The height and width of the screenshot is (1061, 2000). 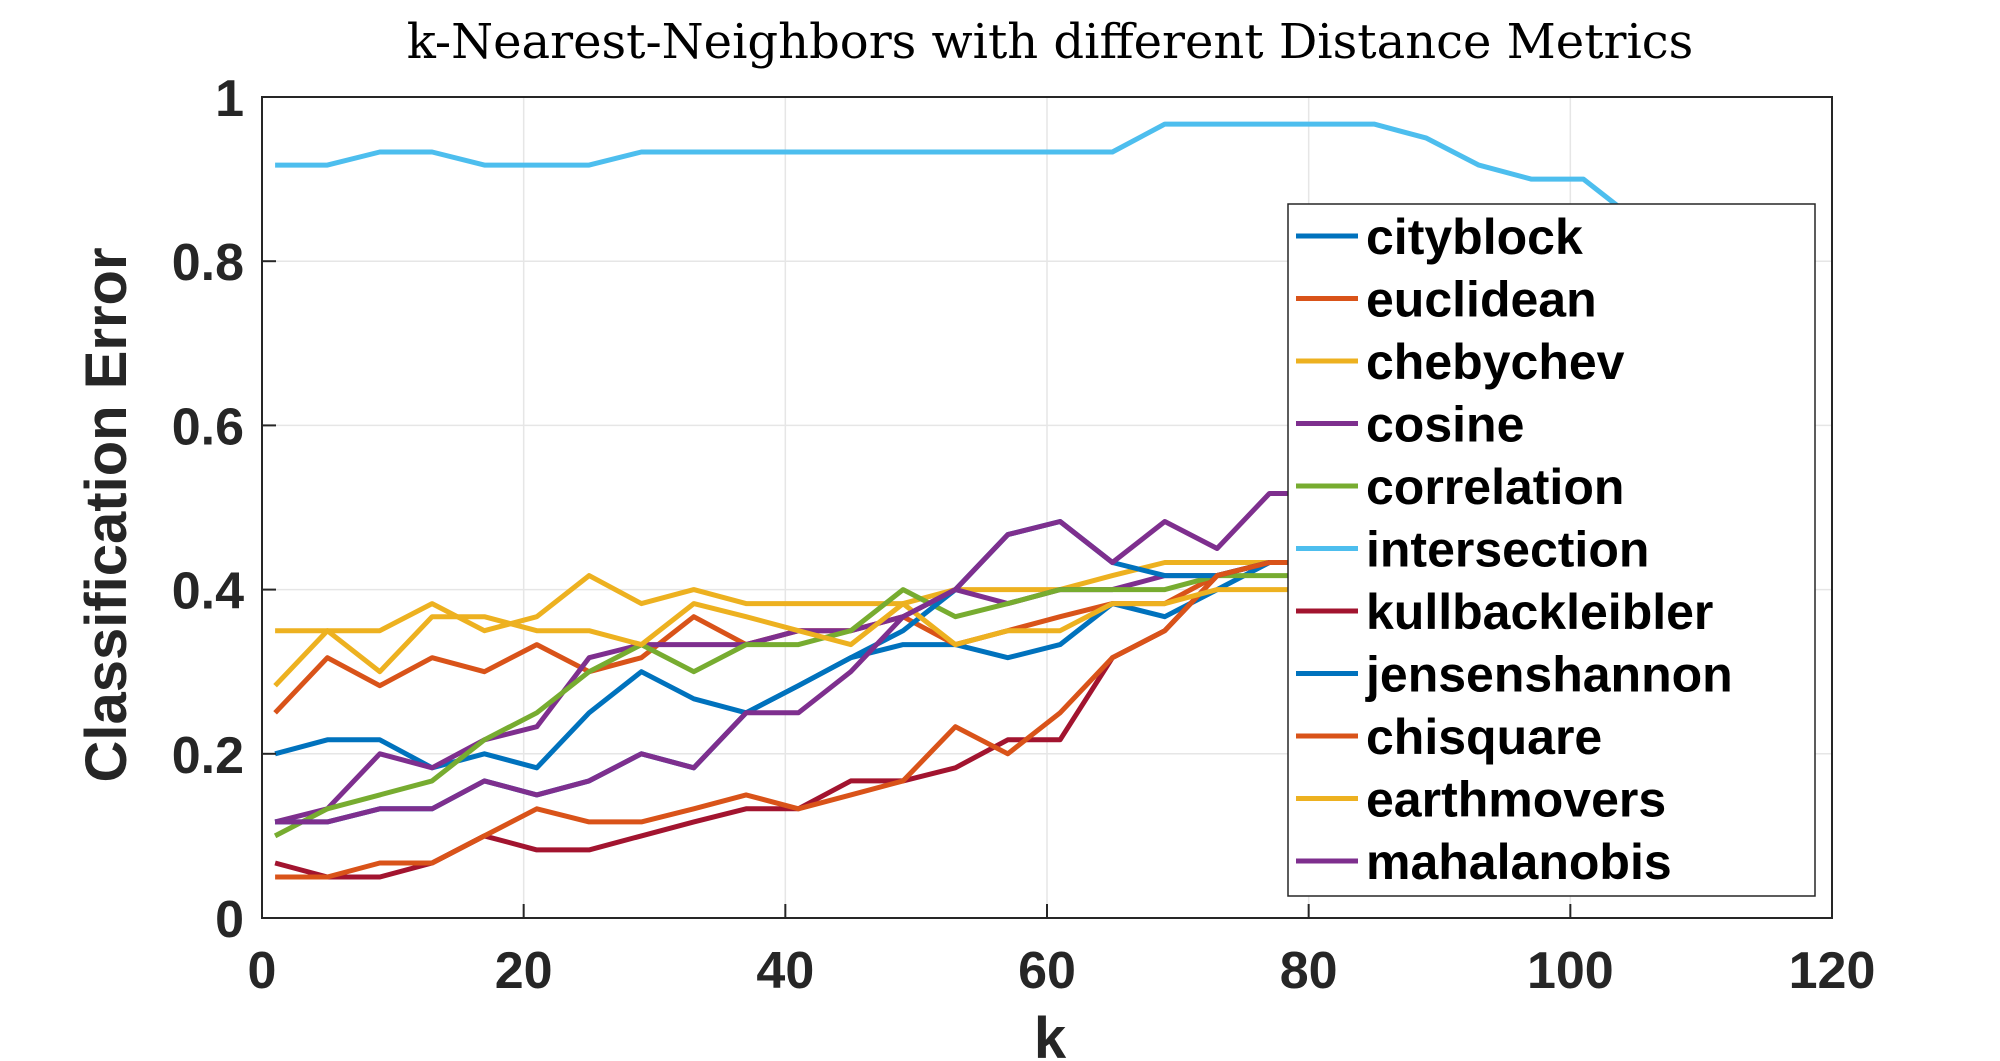 What do you see at coordinates (229, 99) in the screenshot?
I see `y-tick-label: 1` at bounding box center [229, 99].